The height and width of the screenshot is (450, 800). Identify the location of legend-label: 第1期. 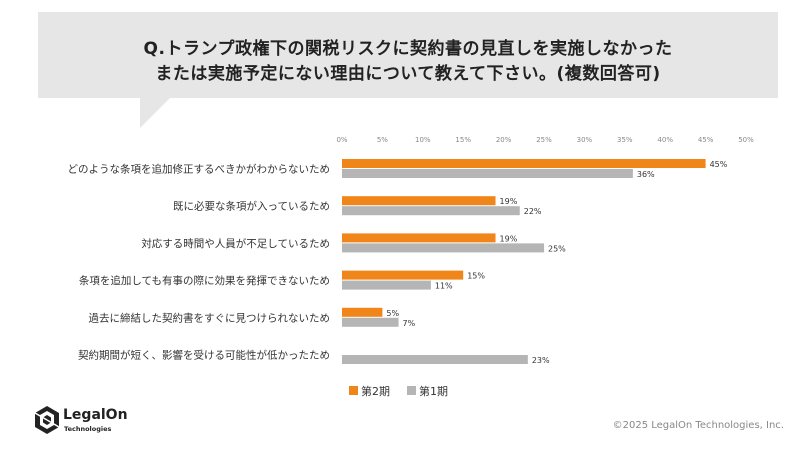
(433, 391).